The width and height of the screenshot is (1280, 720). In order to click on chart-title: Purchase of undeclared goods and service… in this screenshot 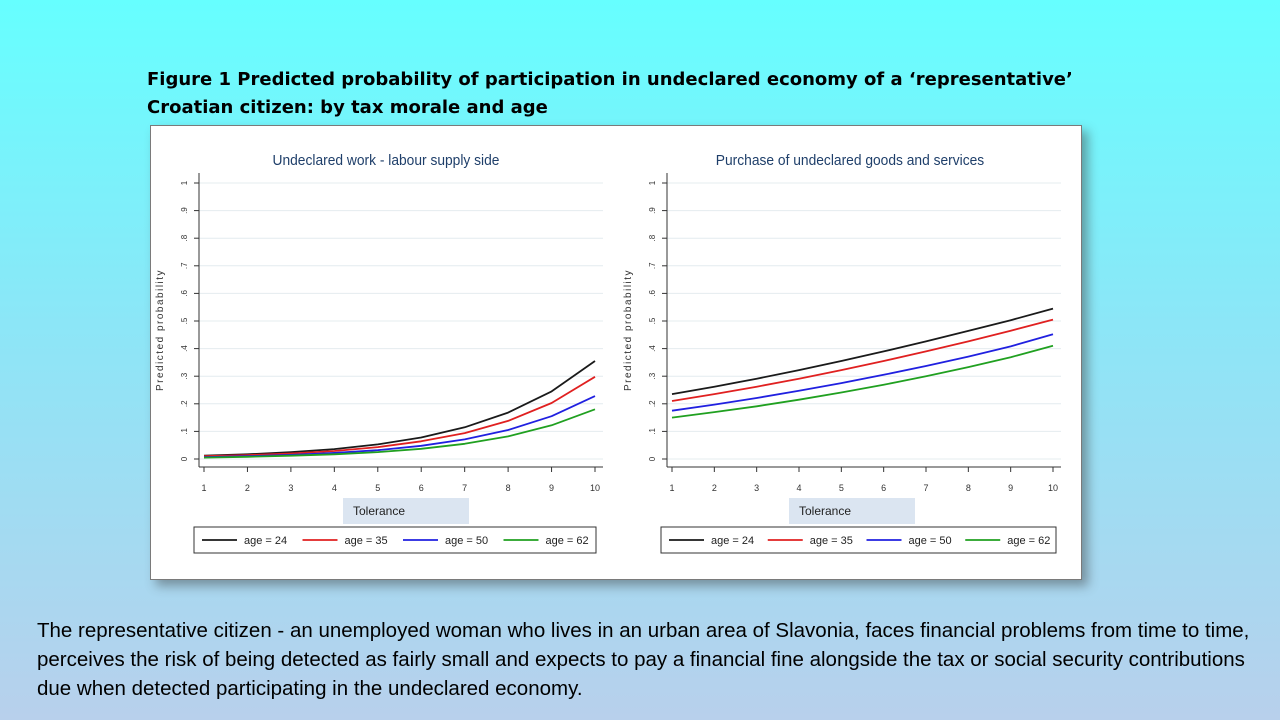, I will do `click(850, 161)`.